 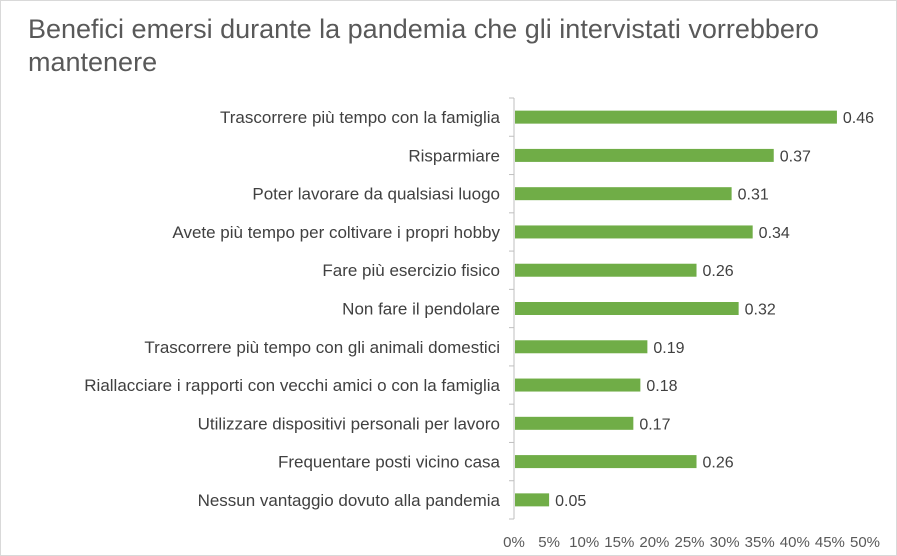 What do you see at coordinates (376, 194) in the screenshot?
I see `category-label: Poter lavorare da qualsiasi luogo` at bounding box center [376, 194].